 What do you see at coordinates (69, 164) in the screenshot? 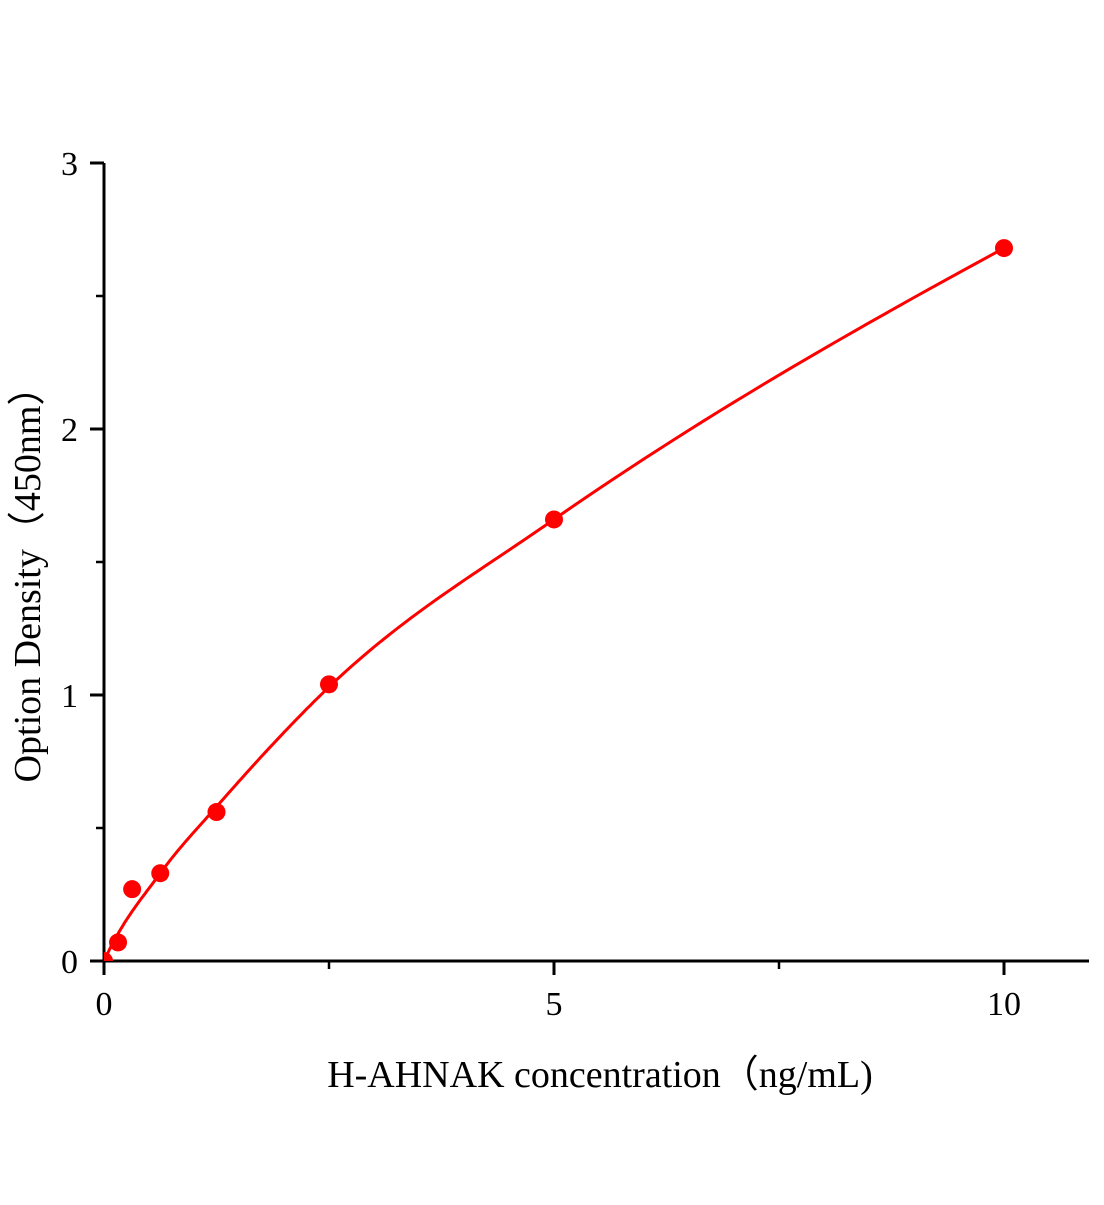
I see `y-tick-label: 3` at bounding box center [69, 164].